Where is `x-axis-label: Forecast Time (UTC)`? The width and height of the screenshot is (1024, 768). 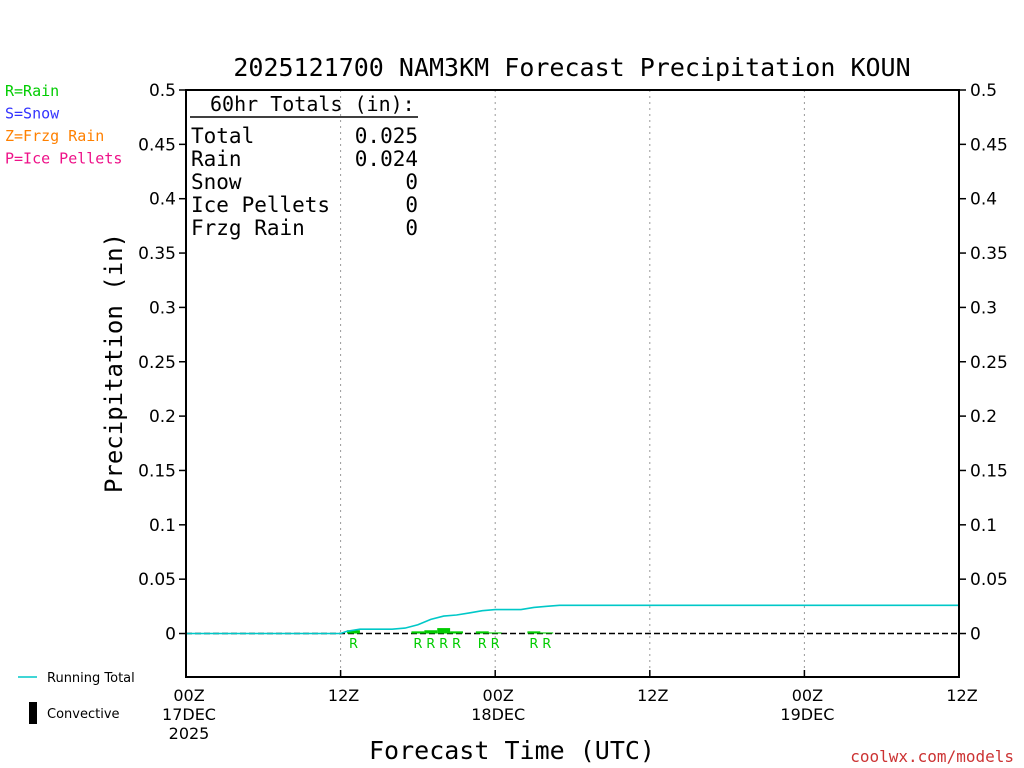
x-axis-label: Forecast Time (UTC) is located at coordinates (512, 750).